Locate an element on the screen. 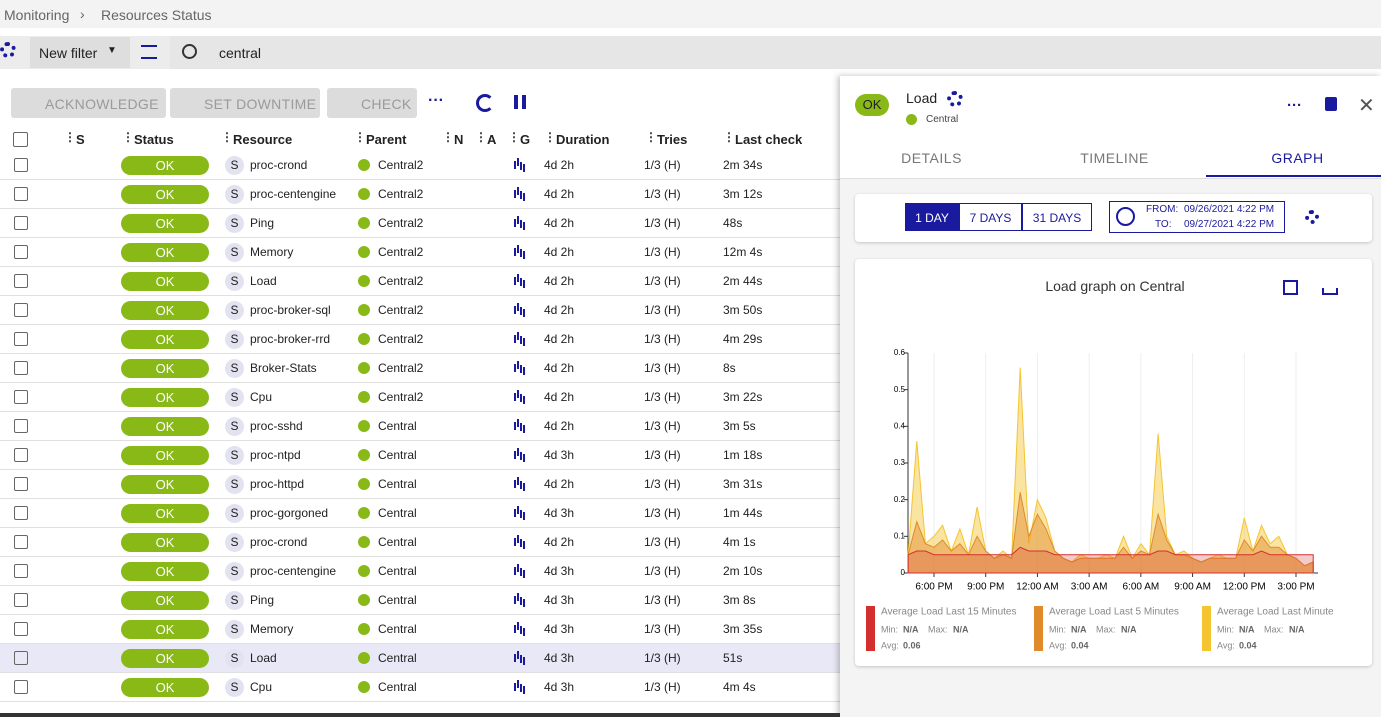 The height and width of the screenshot is (717, 1381). column-header: Last check is located at coordinates (769, 139).